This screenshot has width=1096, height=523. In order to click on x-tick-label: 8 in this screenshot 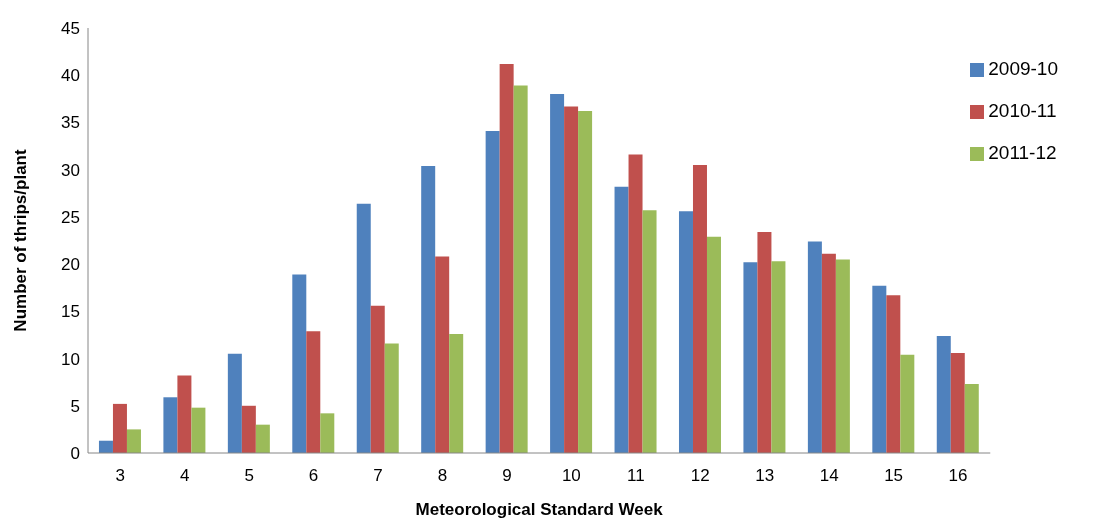, I will do `click(442, 476)`.